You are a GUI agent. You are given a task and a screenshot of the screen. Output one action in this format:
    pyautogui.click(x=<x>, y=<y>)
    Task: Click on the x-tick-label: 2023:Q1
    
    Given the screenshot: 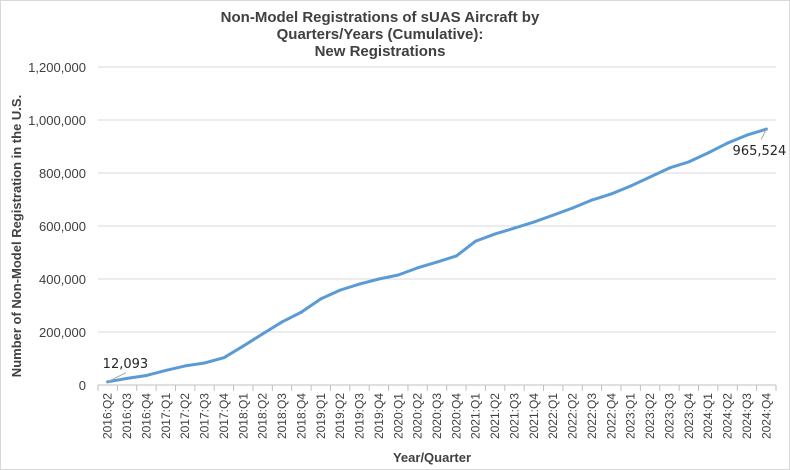 What is the action you would take?
    pyautogui.click(x=631, y=416)
    